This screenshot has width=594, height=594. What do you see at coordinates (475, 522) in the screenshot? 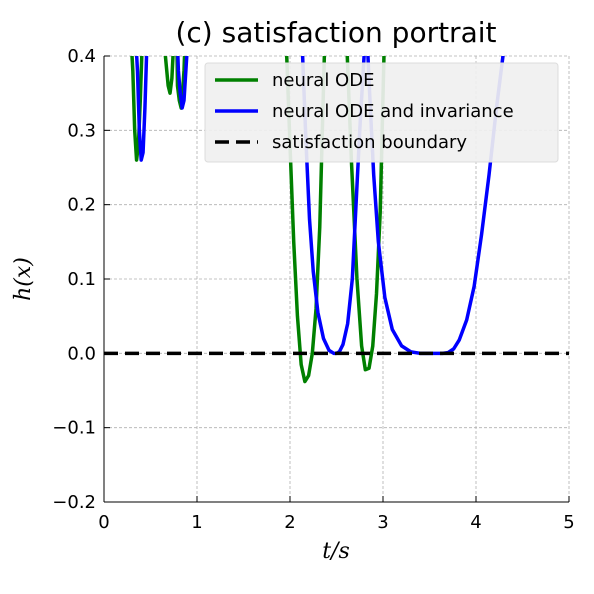
I see `x-tick-label-4: 4` at bounding box center [475, 522].